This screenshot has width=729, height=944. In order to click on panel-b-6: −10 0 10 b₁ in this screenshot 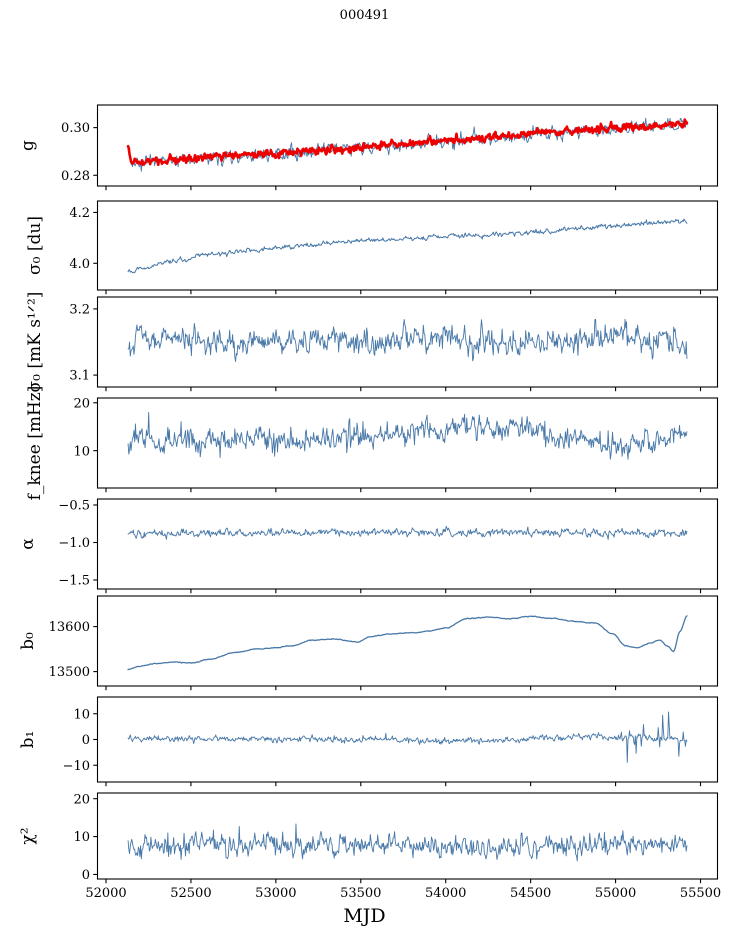, I will do `click(368, 741)`.